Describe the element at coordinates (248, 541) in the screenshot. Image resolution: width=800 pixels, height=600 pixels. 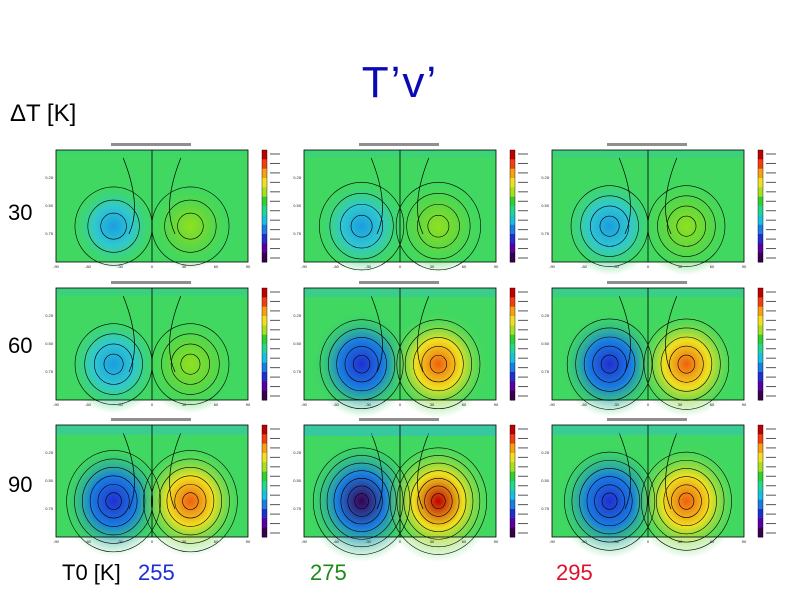
I see `x-tick-label: 90` at that location.